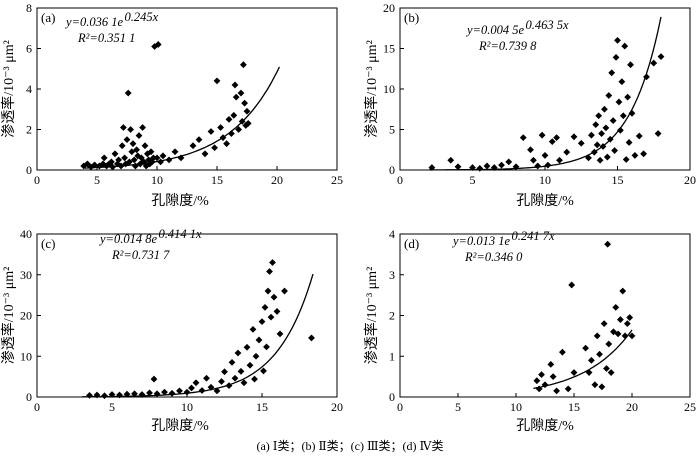  What do you see at coordinates (48, 243) in the screenshot?
I see `panel-label: (c)` at bounding box center [48, 243].